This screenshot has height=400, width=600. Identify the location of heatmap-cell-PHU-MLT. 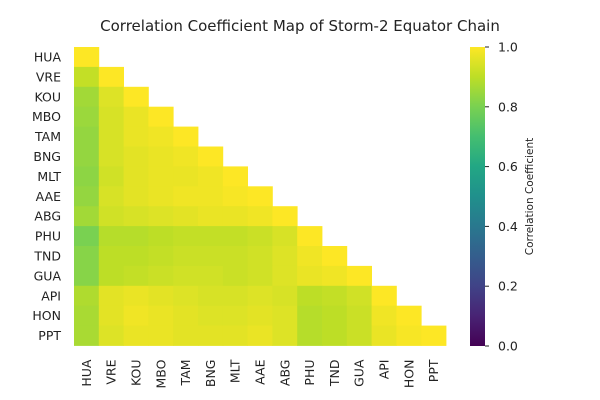
(235, 236).